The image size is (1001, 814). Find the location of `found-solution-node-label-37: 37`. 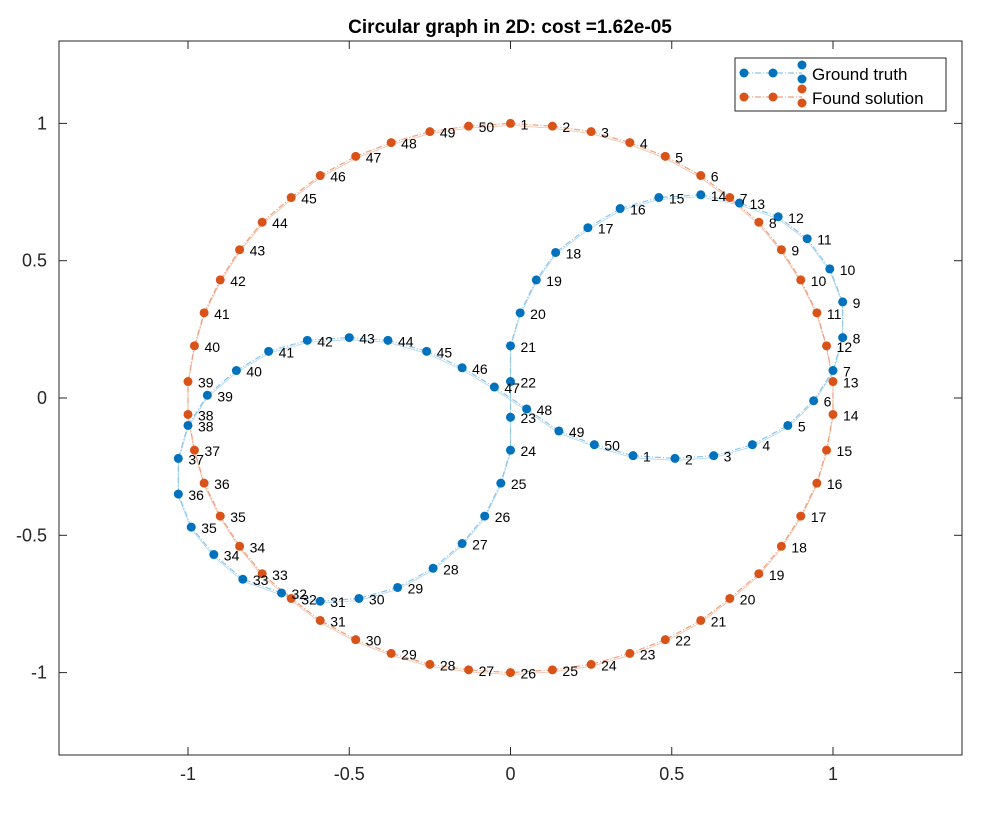

found-solution-node-label-37: 37 is located at coordinates (212, 451).